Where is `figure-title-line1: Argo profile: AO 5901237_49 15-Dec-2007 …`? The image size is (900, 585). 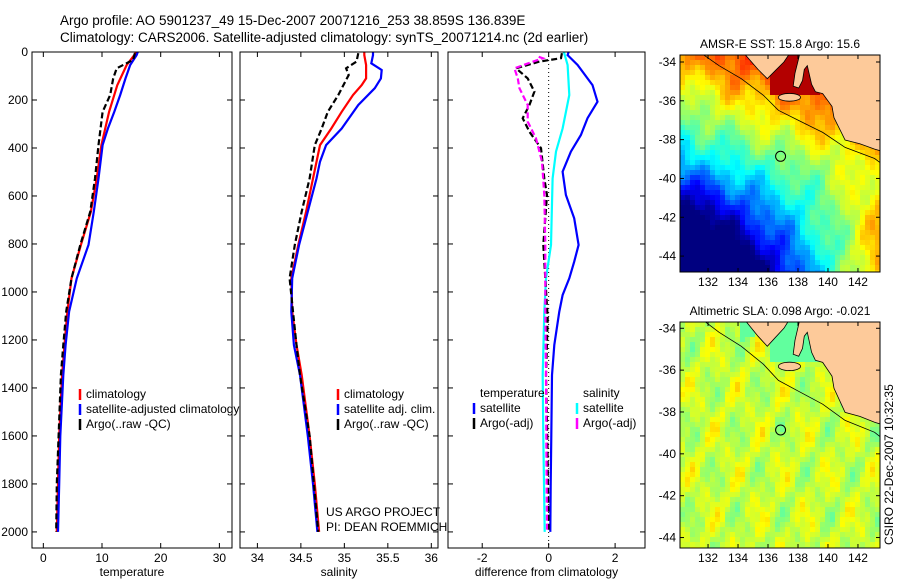
figure-title-line1: Argo profile: AO 5901237_49 15-Dec-2007 … is located at coordinates (292, 20).